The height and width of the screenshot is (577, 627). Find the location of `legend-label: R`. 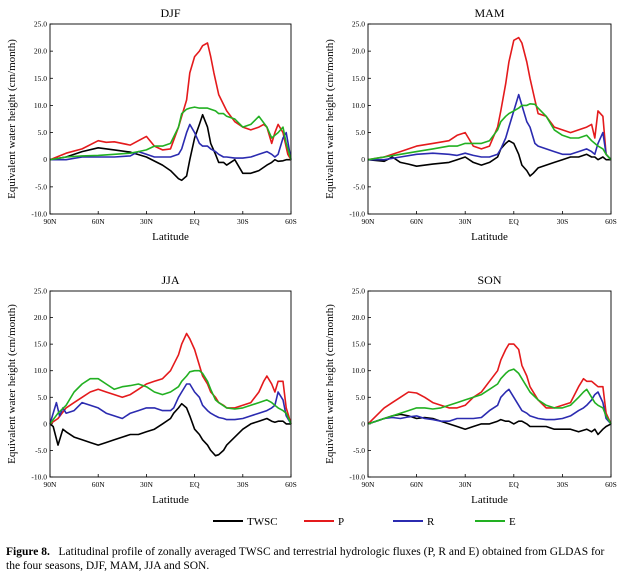

legend-label: R is located at coordinates (431, 522).